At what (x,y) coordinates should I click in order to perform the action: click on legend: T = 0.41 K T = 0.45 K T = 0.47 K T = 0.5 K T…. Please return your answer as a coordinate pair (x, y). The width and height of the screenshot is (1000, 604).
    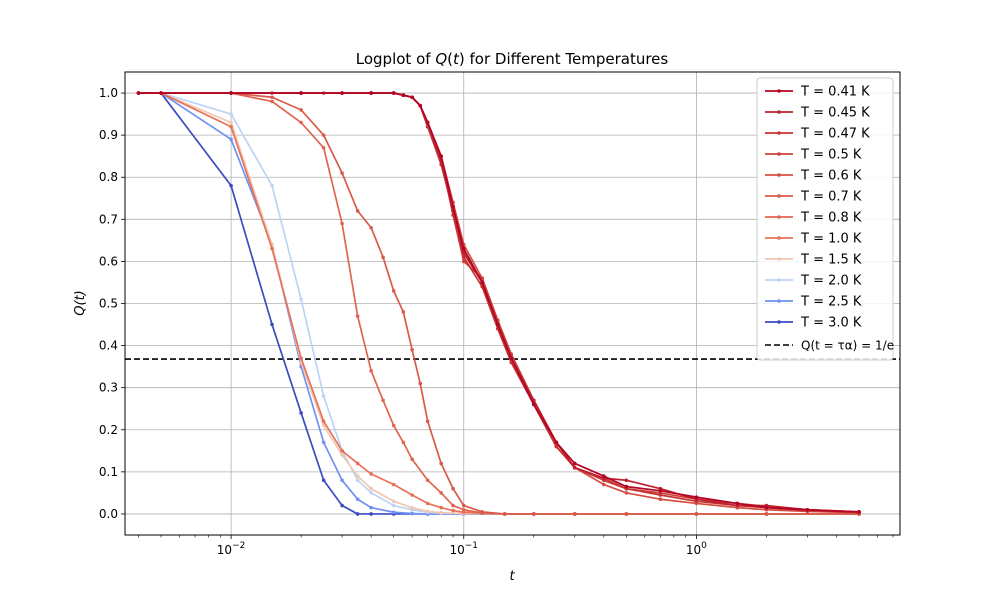
    Looking at the image, I should click on (825, 219).